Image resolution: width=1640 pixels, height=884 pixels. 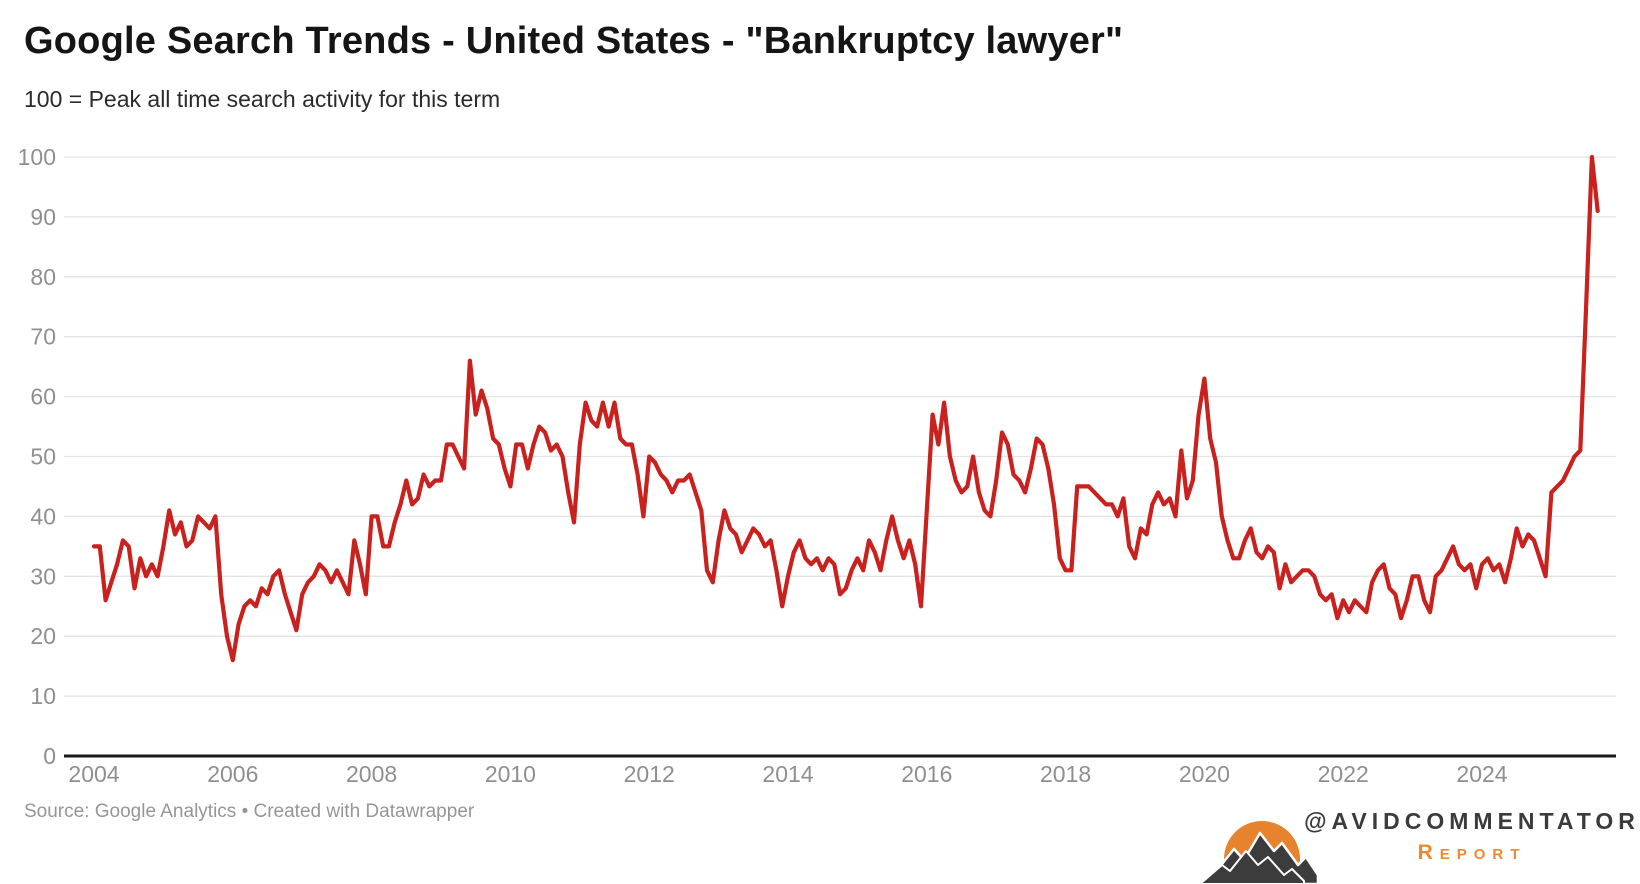 I want to click on svg-text: 2014, so click(x=787, y=774).